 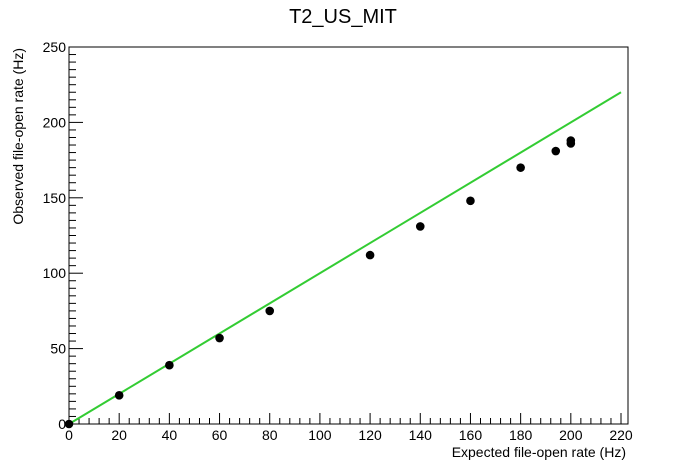 I want to click on x-tick-label: 60, so click(x=220, y=435).